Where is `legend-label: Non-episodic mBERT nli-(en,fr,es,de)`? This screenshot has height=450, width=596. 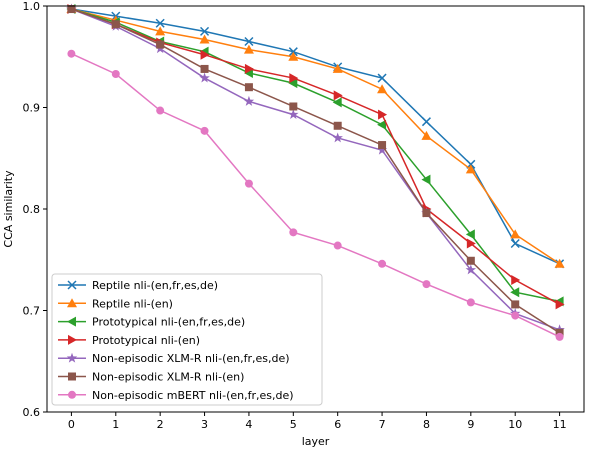 legend-label: Non-episodic mBERT nli-(en,fr,es,de) is located at coordinates (193, 395).